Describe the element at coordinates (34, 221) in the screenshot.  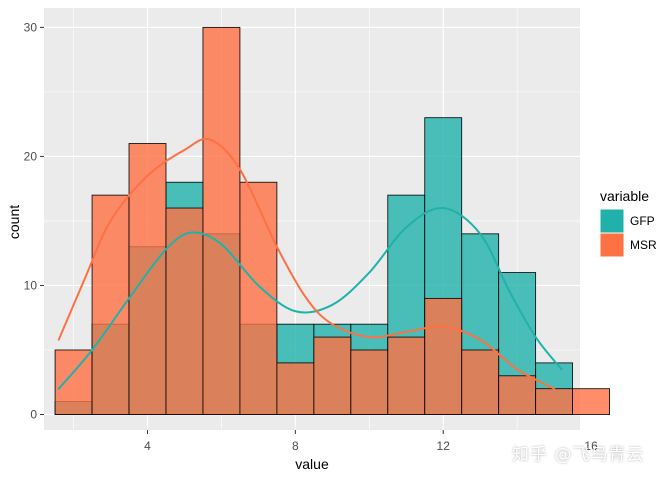
I see `y-axis: 0 10 20 30` at that location.